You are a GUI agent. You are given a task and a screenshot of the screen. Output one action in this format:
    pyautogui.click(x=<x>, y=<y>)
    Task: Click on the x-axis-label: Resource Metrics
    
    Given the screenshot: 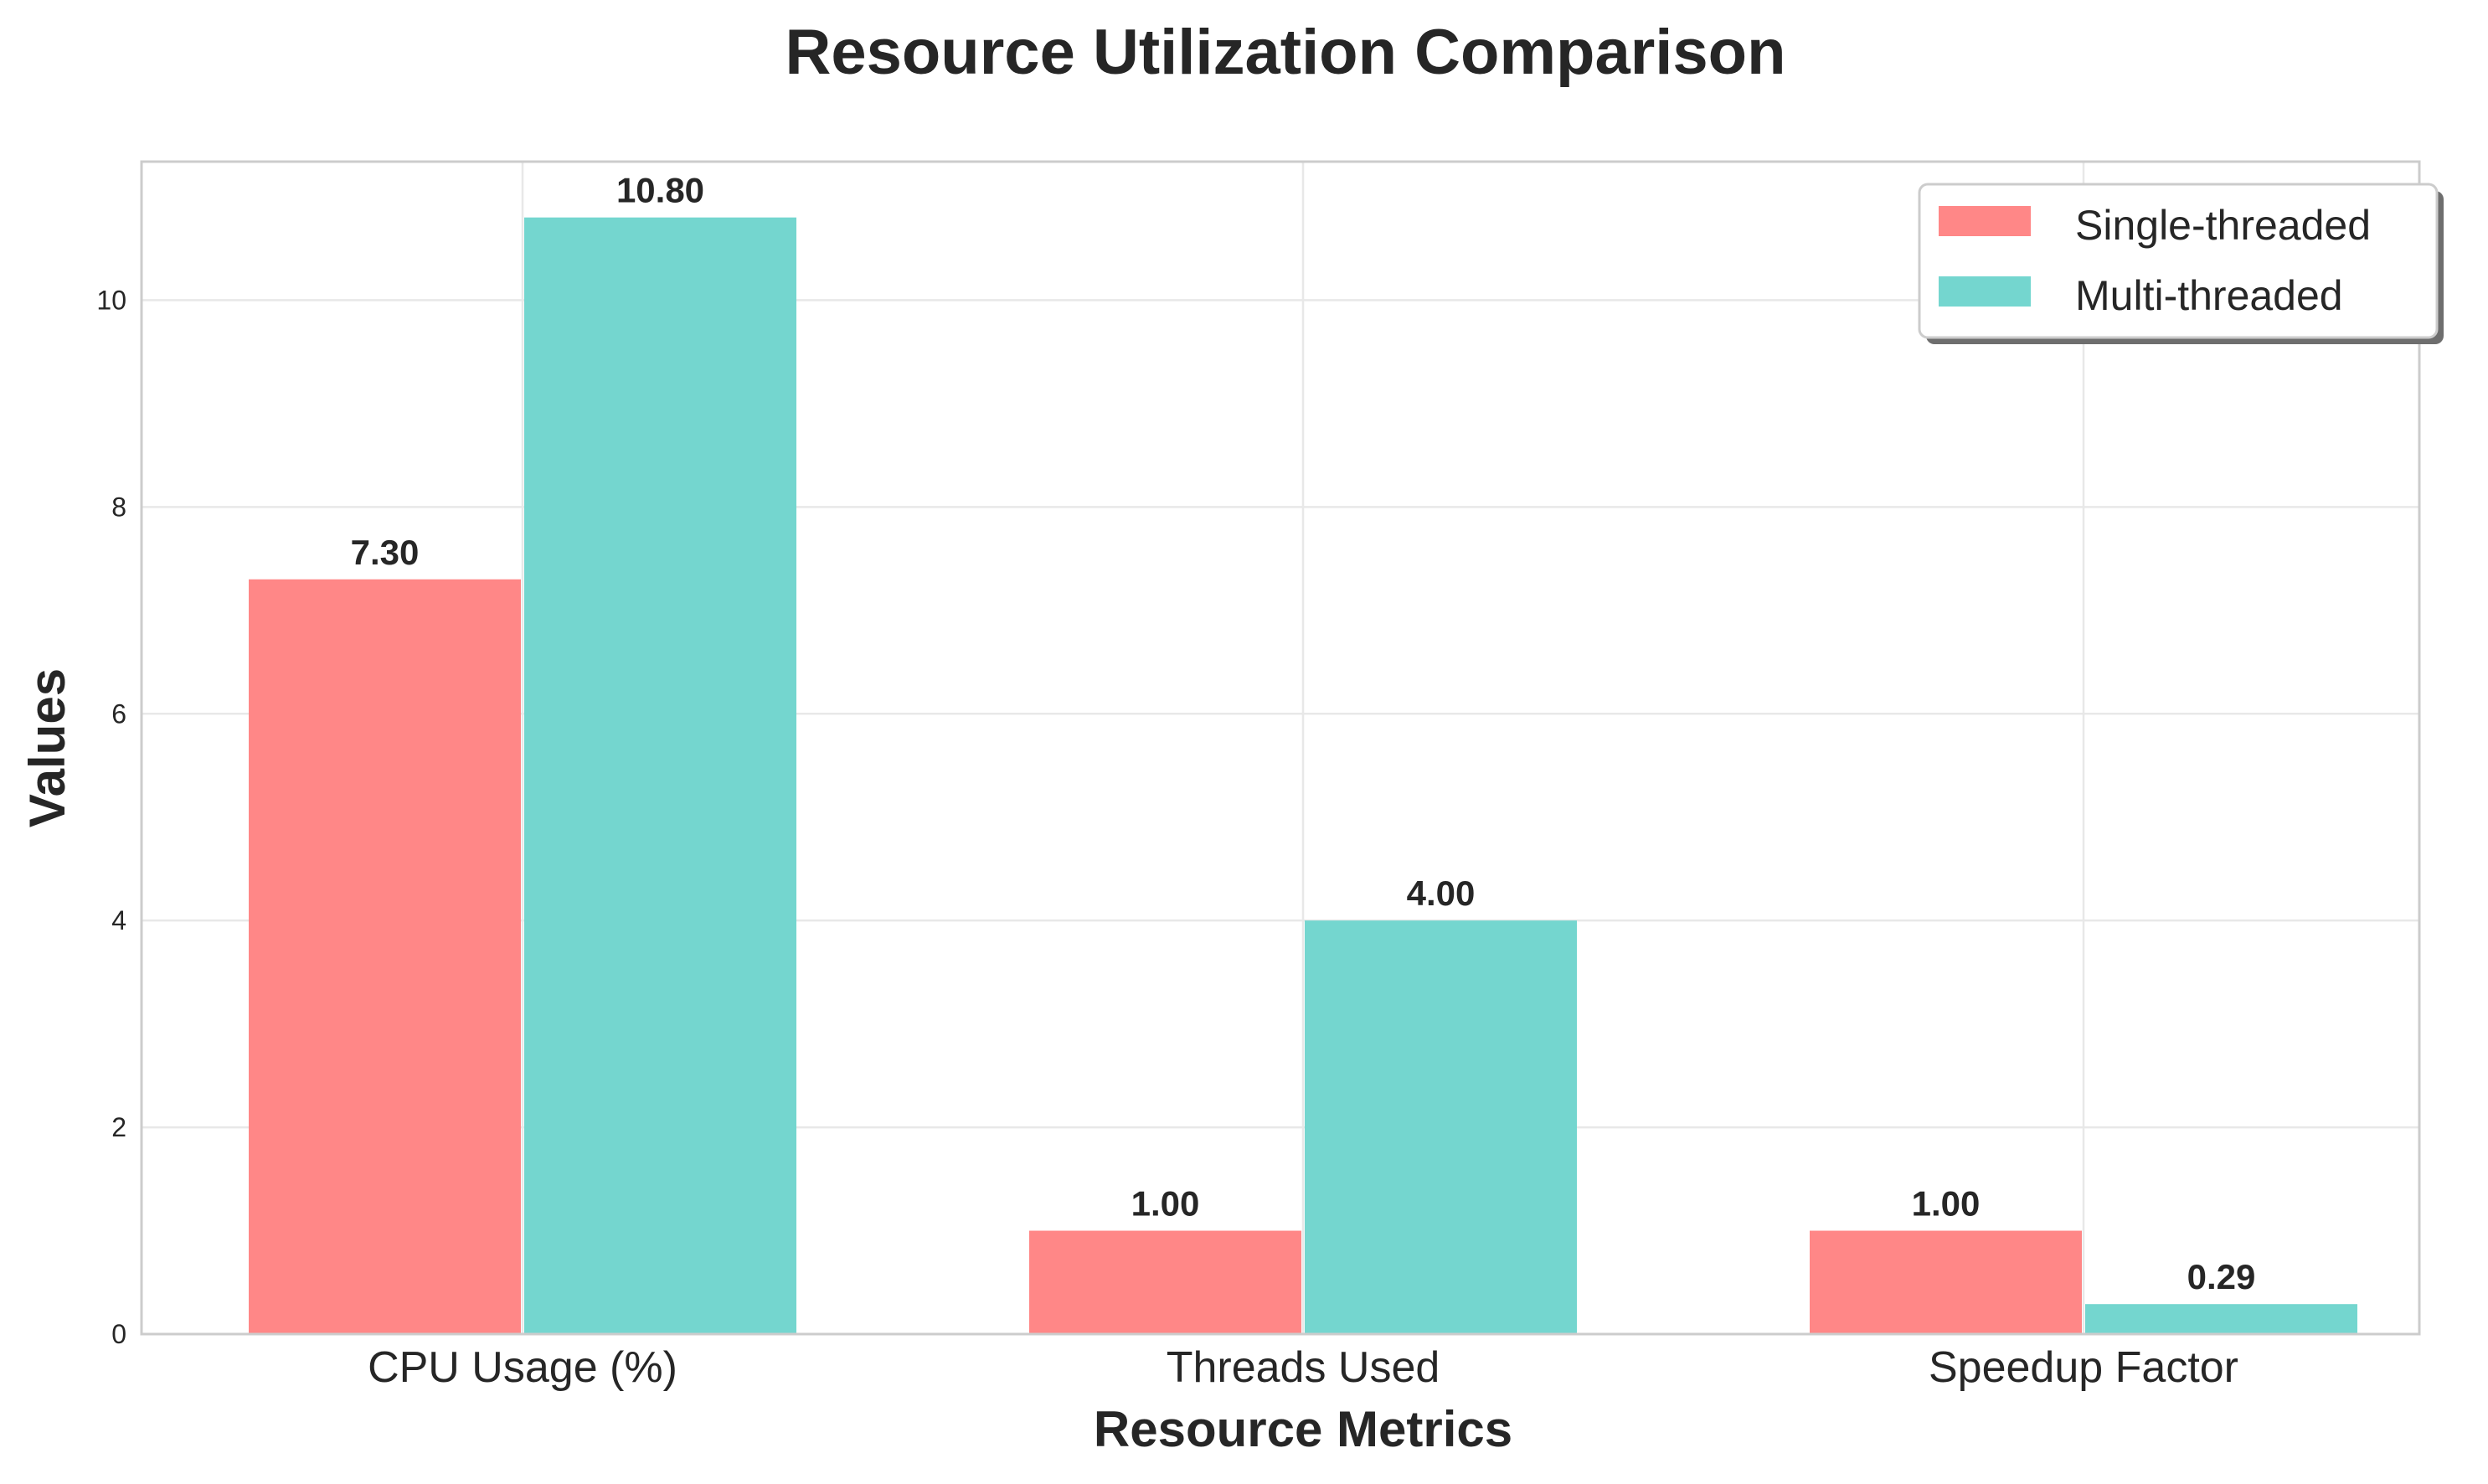 What is the action you would take?
    pyautogui.click(x=1303, y=1429)
    